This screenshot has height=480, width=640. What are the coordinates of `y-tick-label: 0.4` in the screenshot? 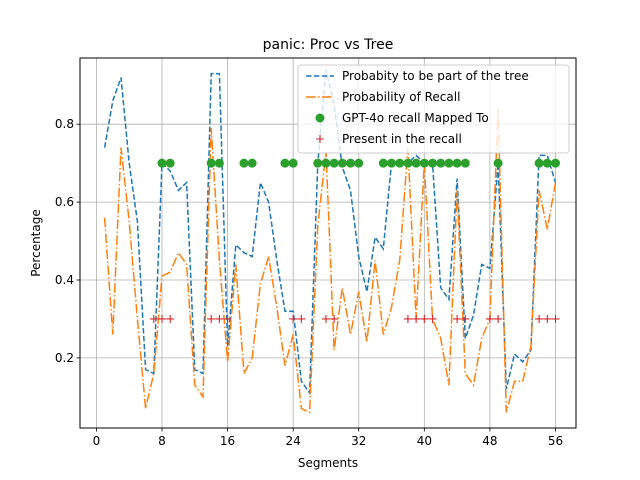 It's located at (64, 280).